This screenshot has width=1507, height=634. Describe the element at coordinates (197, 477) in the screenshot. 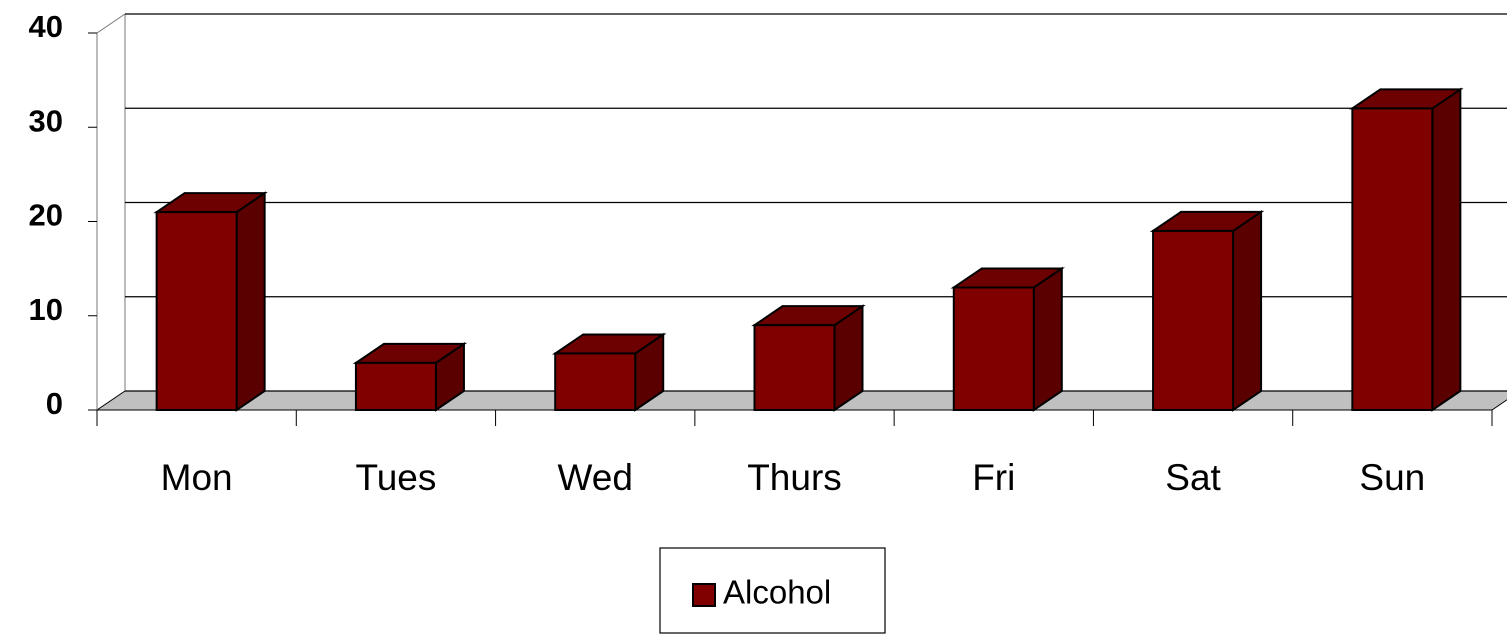

I see `x-tick-label: Mon` at that location.